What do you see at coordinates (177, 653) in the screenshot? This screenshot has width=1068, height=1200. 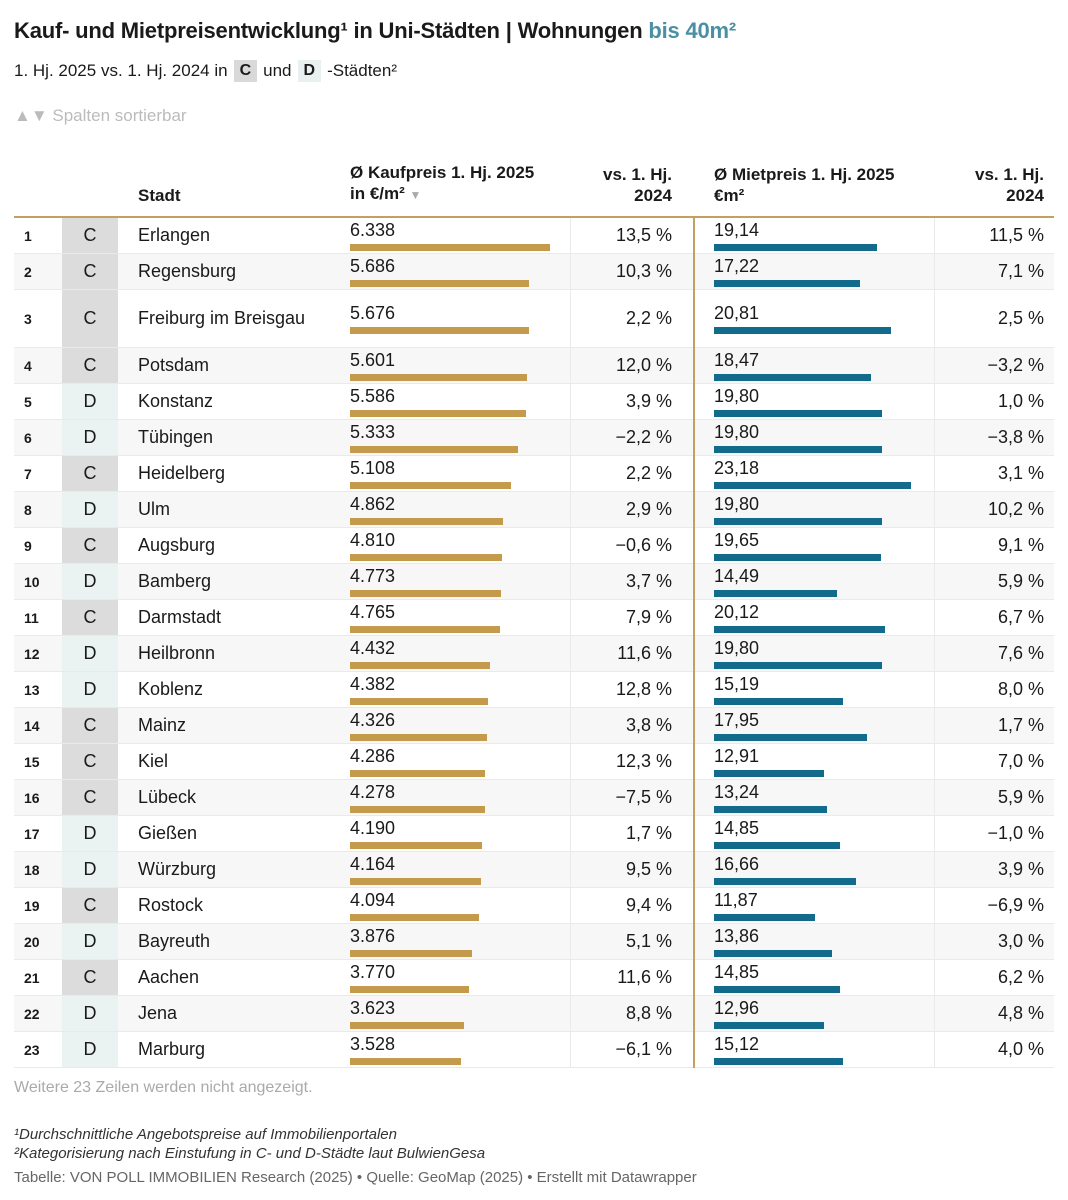 I see `city-cell: Heilbronn` at bounding box center [177, 653].